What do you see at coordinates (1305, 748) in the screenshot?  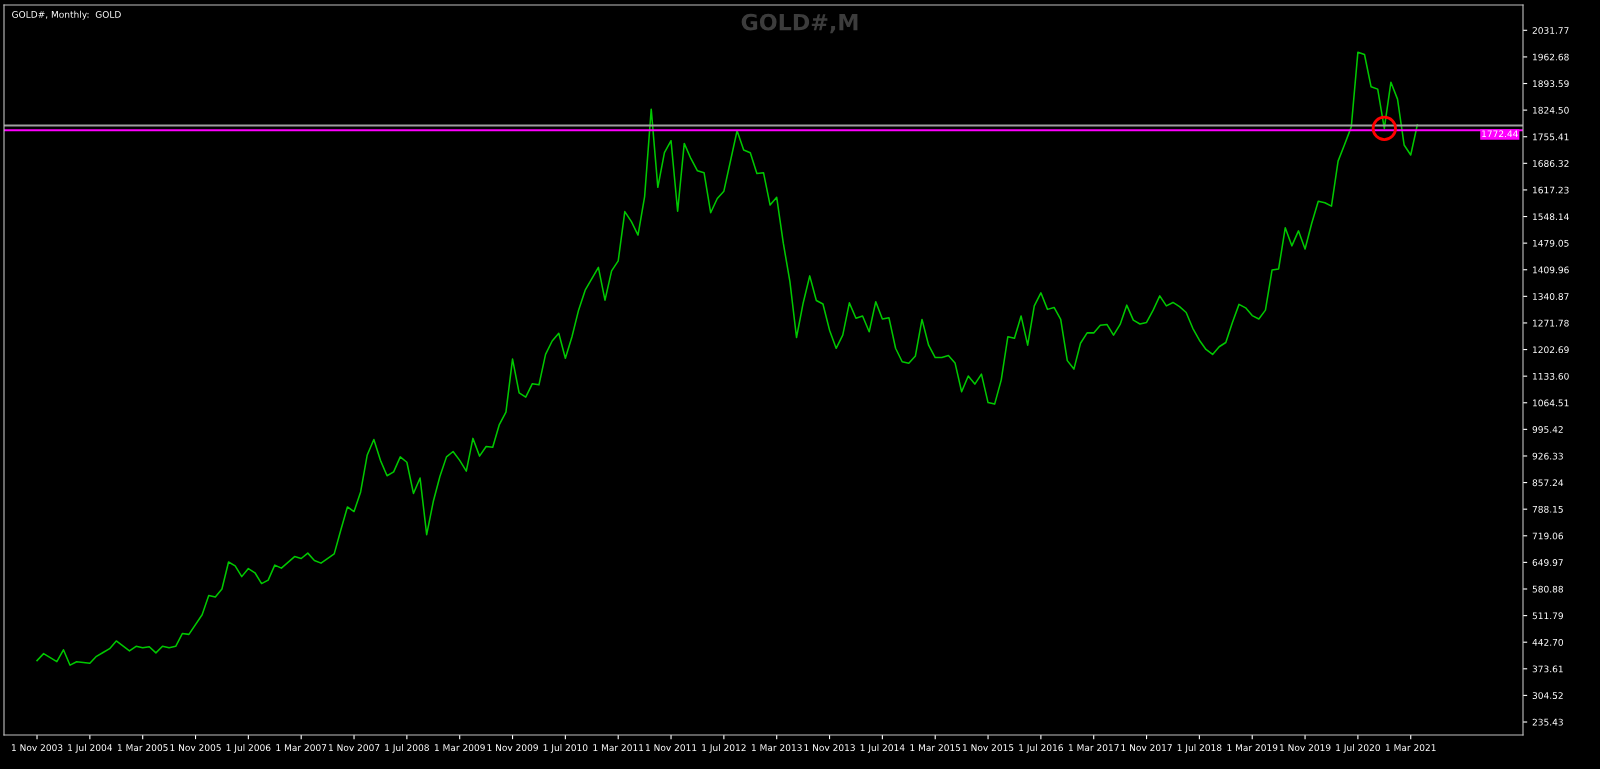 I see `x-tick-label: 1 Nov 2019` at bounding box center [1305, 748].